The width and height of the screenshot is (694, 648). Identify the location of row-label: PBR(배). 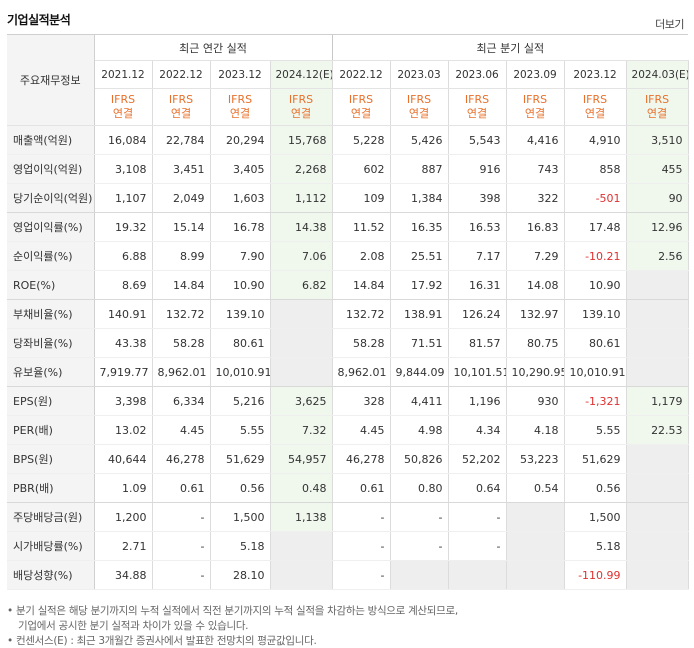
(51, 488).